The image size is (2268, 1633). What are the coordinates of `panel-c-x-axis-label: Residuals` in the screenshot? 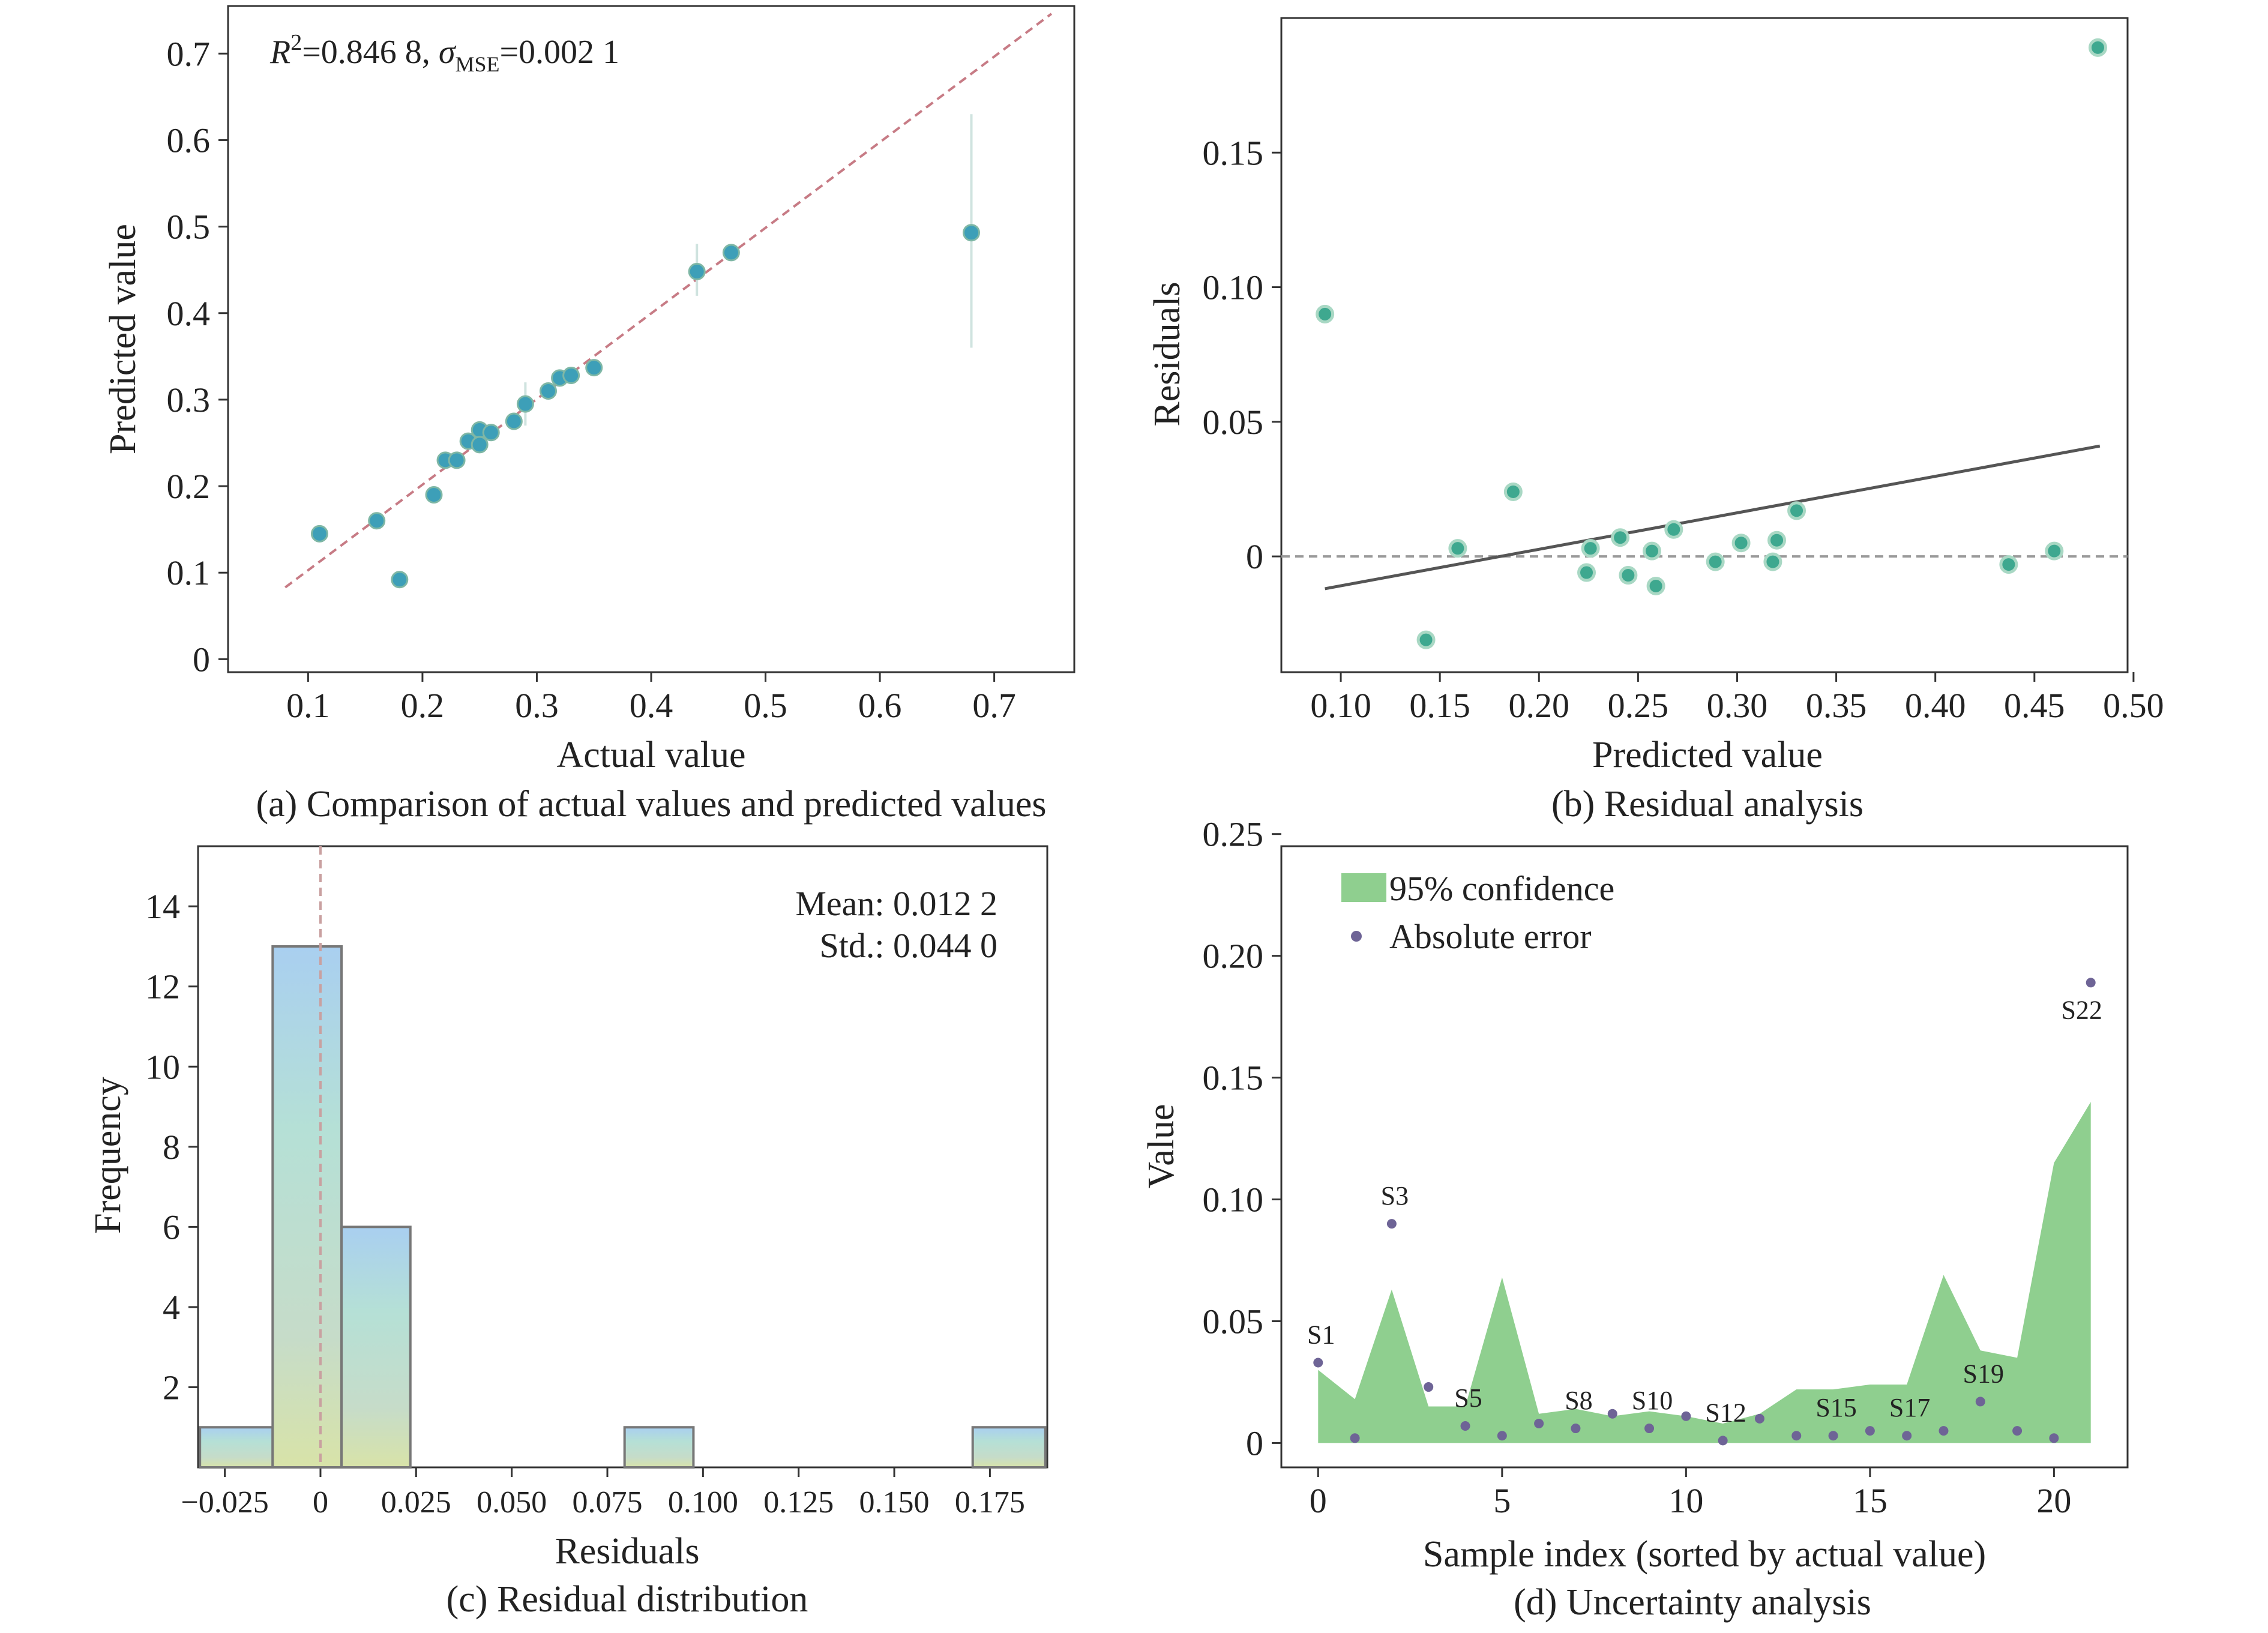 It's located at (627, 1551).